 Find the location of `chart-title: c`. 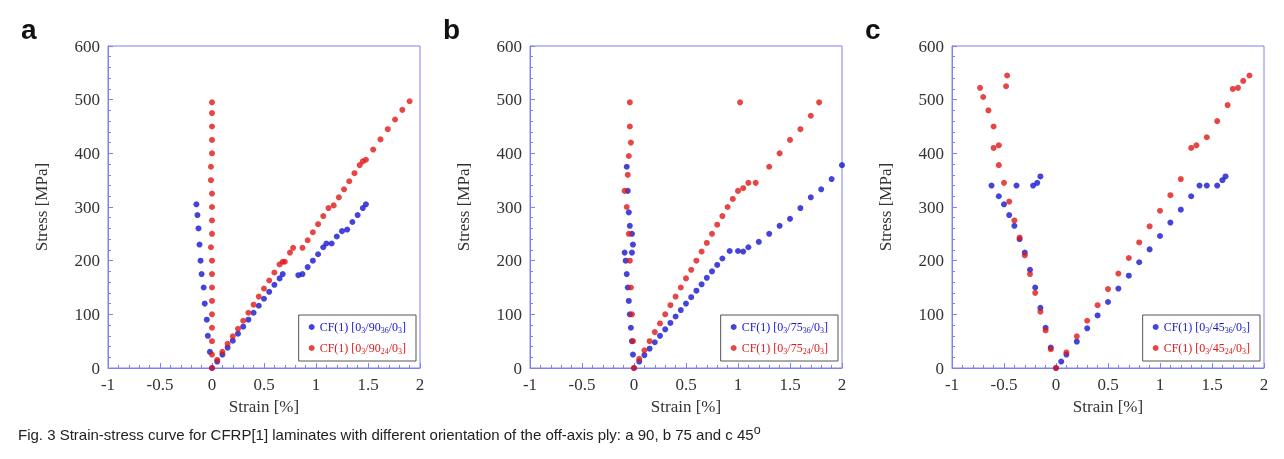

chart-title: c is located at coordinates (873, 29).